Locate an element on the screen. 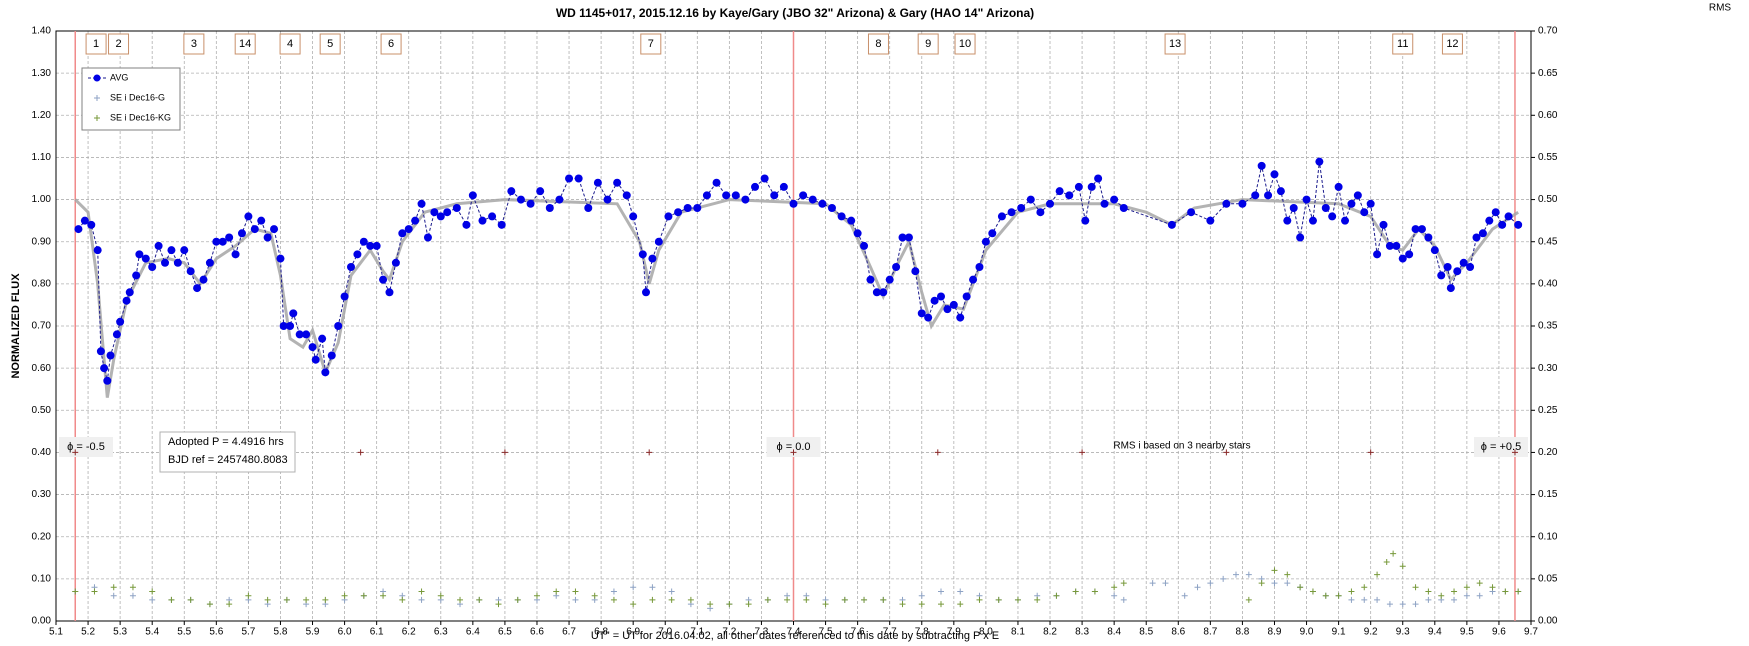 The image size is (1749, 646). y-tick-label: 0.40 is located at coordinates (42, 452).